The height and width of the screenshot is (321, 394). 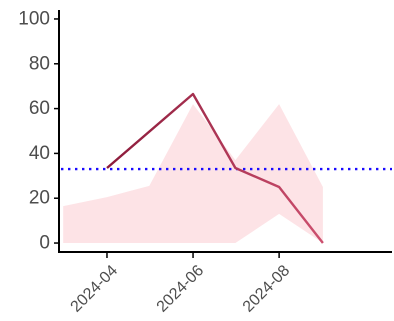 What do you see at coordinates (39, 63) in the screenshot?
I see `y-tick-label: 80` at bounding box center [39, 63].